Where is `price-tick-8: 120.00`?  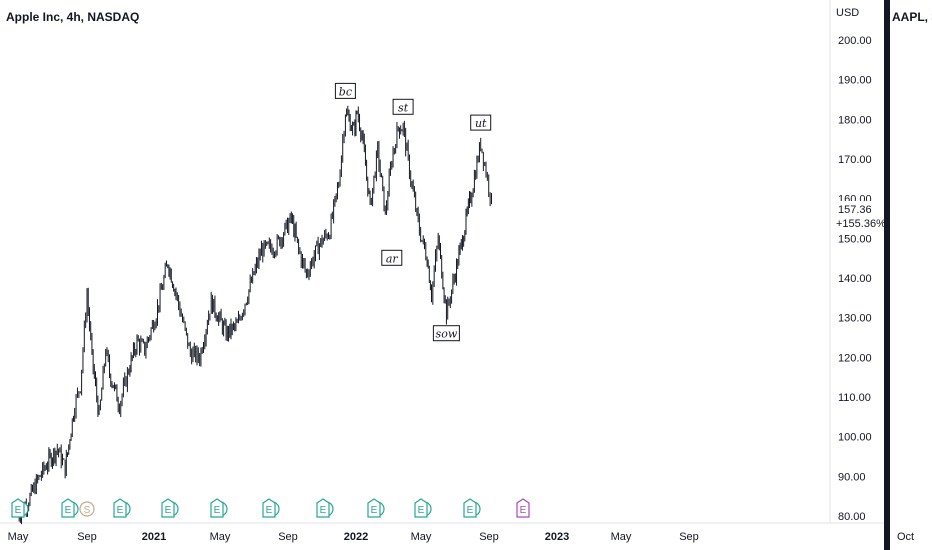
price-tick-8: 120.00 is located at coordinates (855, 358).